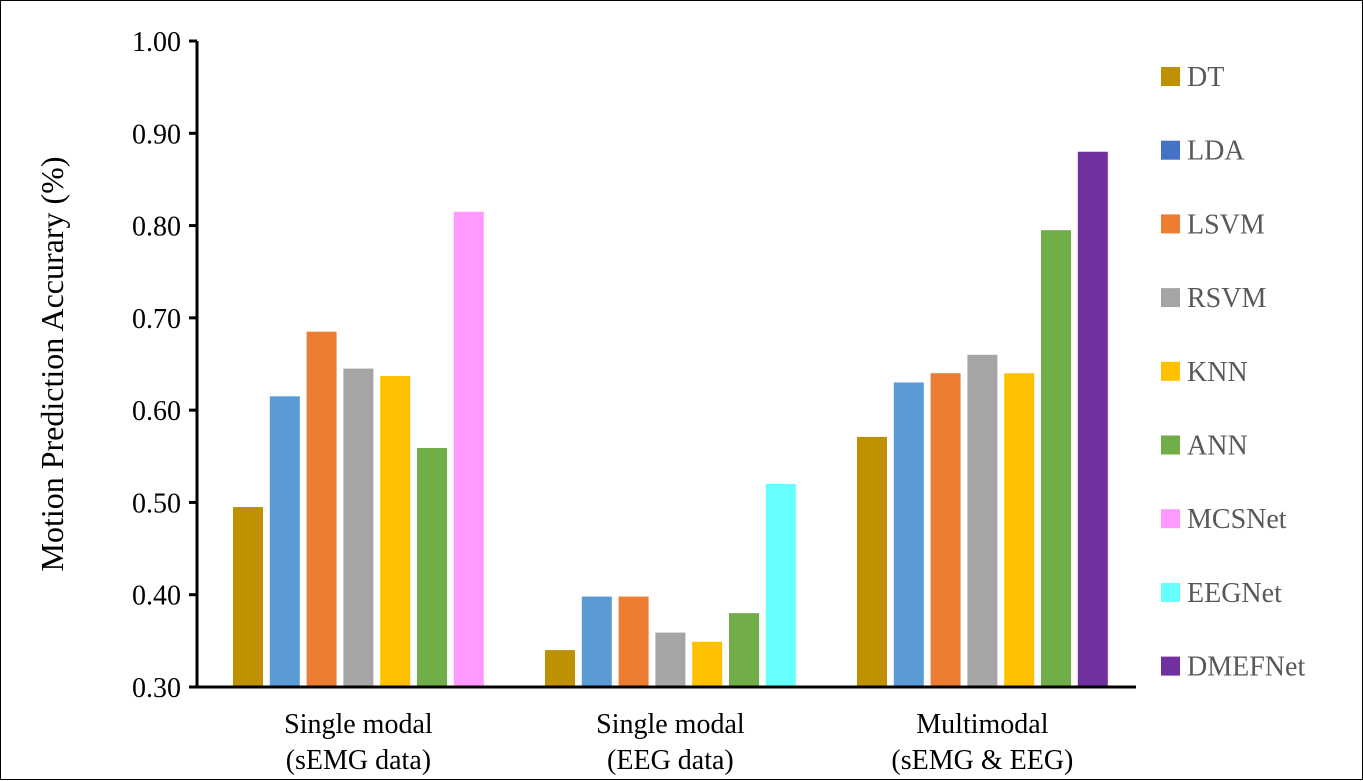 This screenshot has height=781, width=1363. I want to click on legend-label-mcsnet: MCSNet, so click(1237, 519).